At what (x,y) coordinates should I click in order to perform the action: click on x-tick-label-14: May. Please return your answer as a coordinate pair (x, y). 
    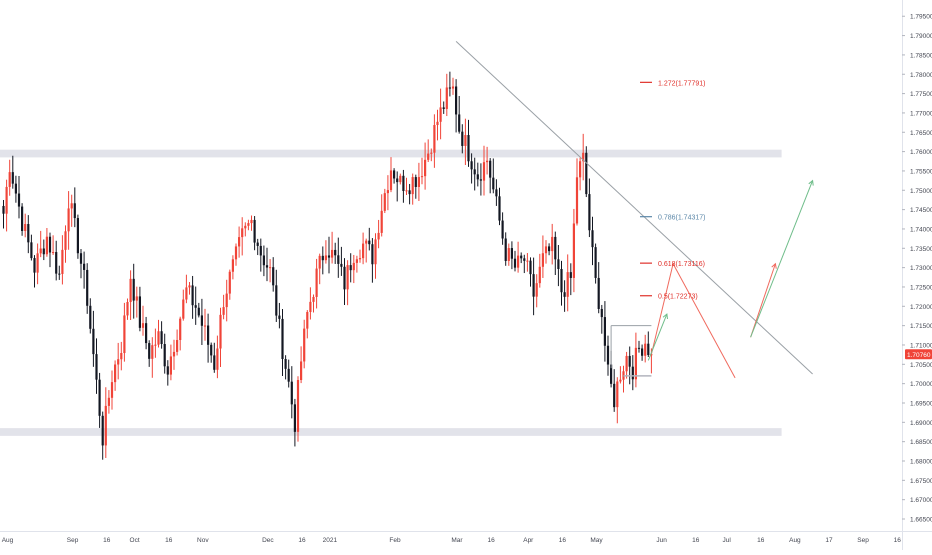
    Looking at the image, I should click on (596, 540).